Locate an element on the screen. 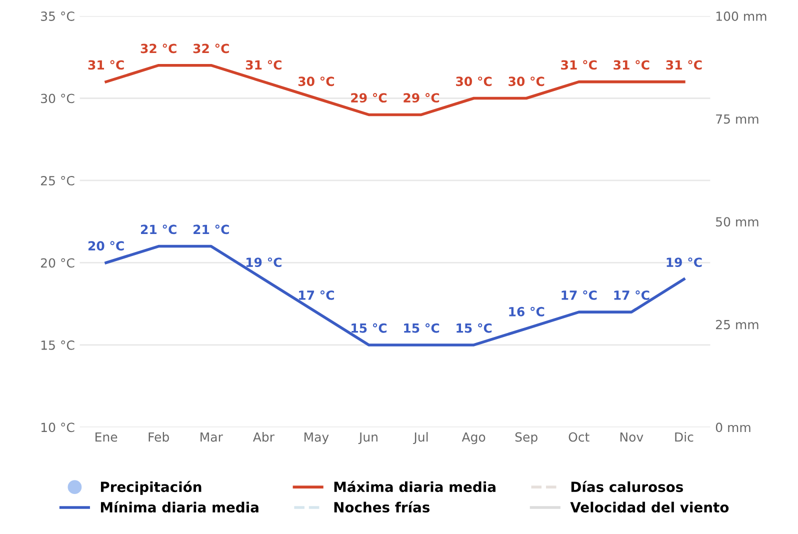 This screenshot has width=798, height=534. x-tick-label: Oct is located at coordinates (579, 437).